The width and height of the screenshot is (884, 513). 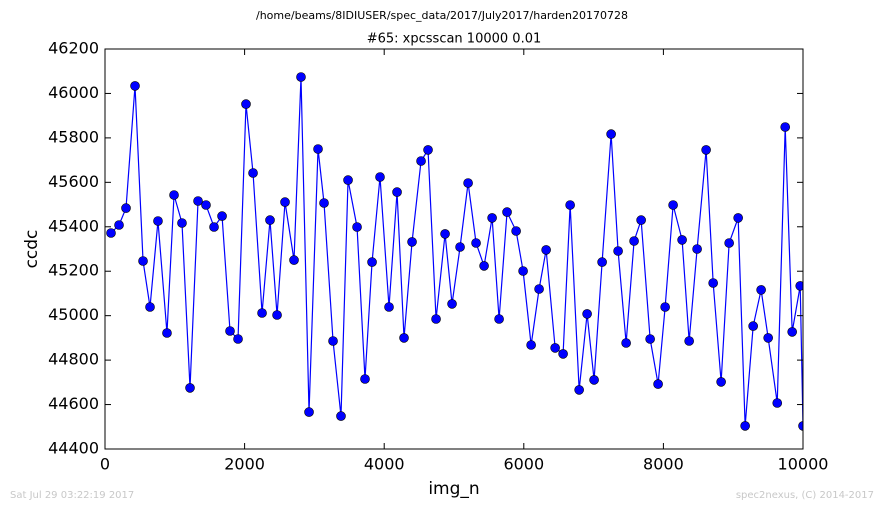 I want to click on y-tick-label: 45600, so click(x=73, y=181).